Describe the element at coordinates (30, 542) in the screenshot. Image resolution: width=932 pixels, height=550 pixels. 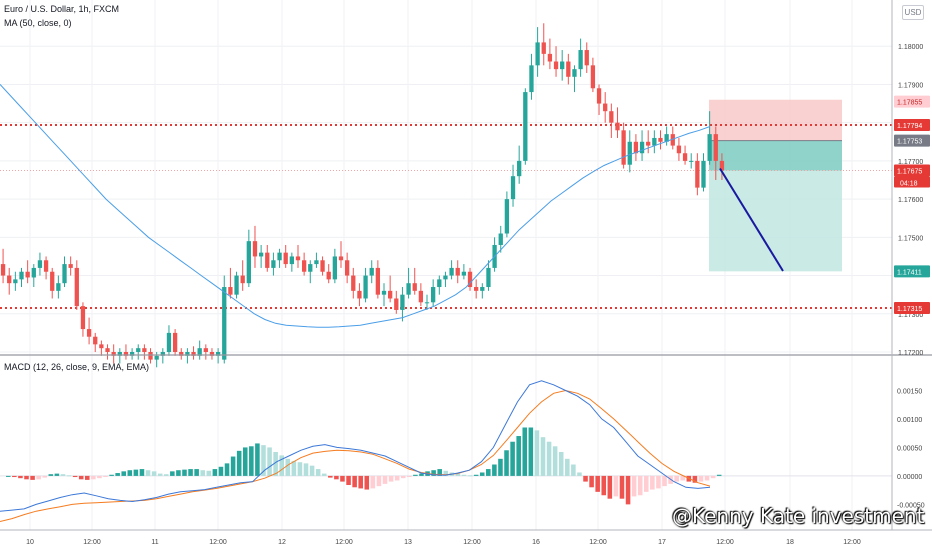
I see `time-tick-label: 10` at that location.